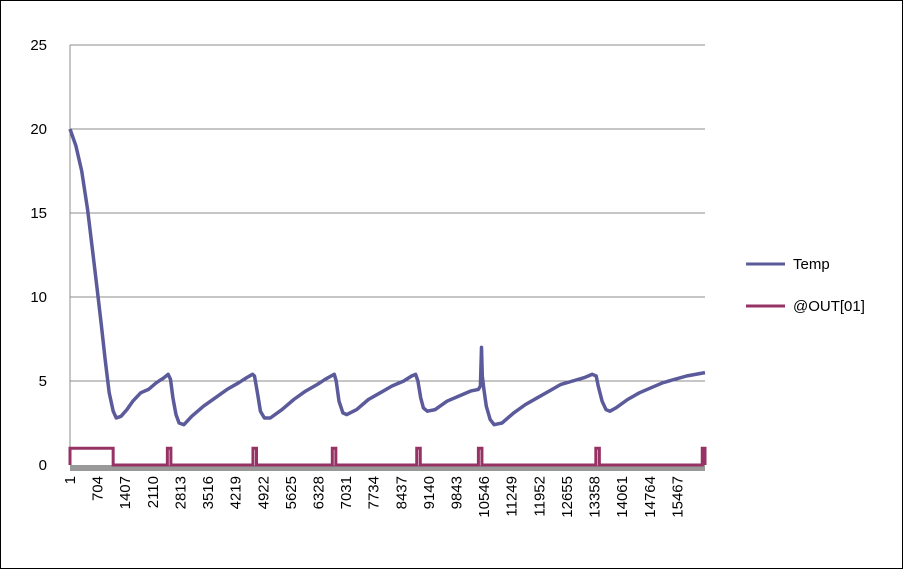 This screenshot has width=903, height=569. I want to click on y-tick-label: 10, so click(38, 297).